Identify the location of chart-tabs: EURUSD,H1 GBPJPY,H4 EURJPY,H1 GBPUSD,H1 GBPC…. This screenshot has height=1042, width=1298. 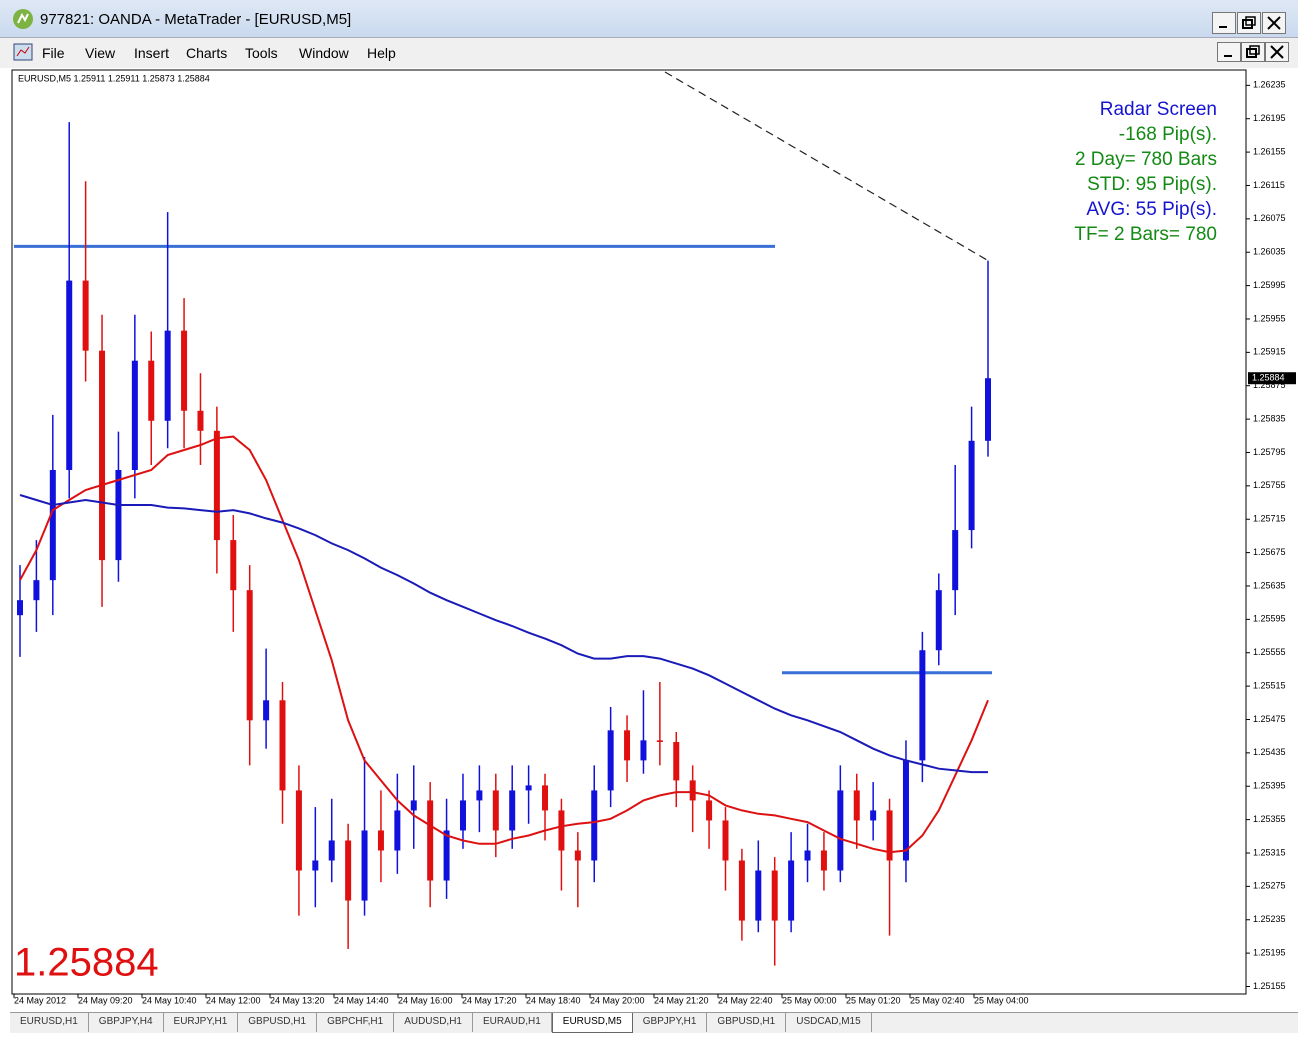
(654, 1022).